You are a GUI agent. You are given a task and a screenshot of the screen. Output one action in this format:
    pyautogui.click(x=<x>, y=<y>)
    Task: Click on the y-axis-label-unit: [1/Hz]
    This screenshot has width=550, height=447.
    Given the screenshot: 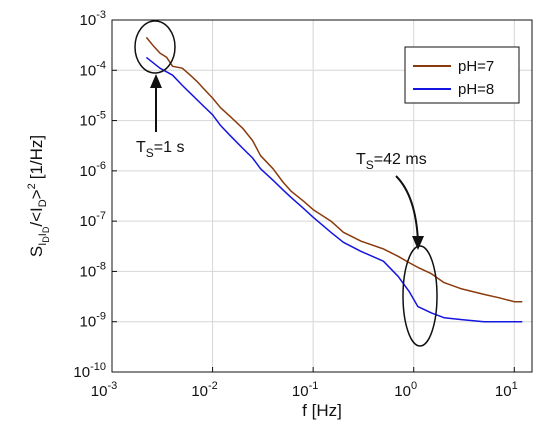 What is the action you would take?
    pyautogui.click(x=36, y=157)
    